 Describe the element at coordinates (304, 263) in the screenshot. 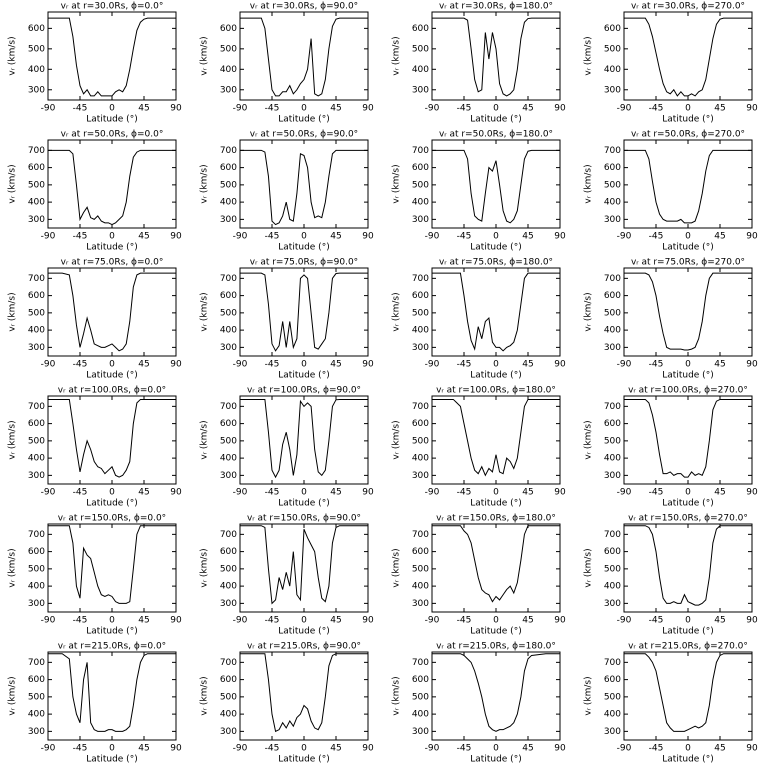

I see `panel-title: vᵣ at r=75.0Rs, ϕ=90.0°` at that location.